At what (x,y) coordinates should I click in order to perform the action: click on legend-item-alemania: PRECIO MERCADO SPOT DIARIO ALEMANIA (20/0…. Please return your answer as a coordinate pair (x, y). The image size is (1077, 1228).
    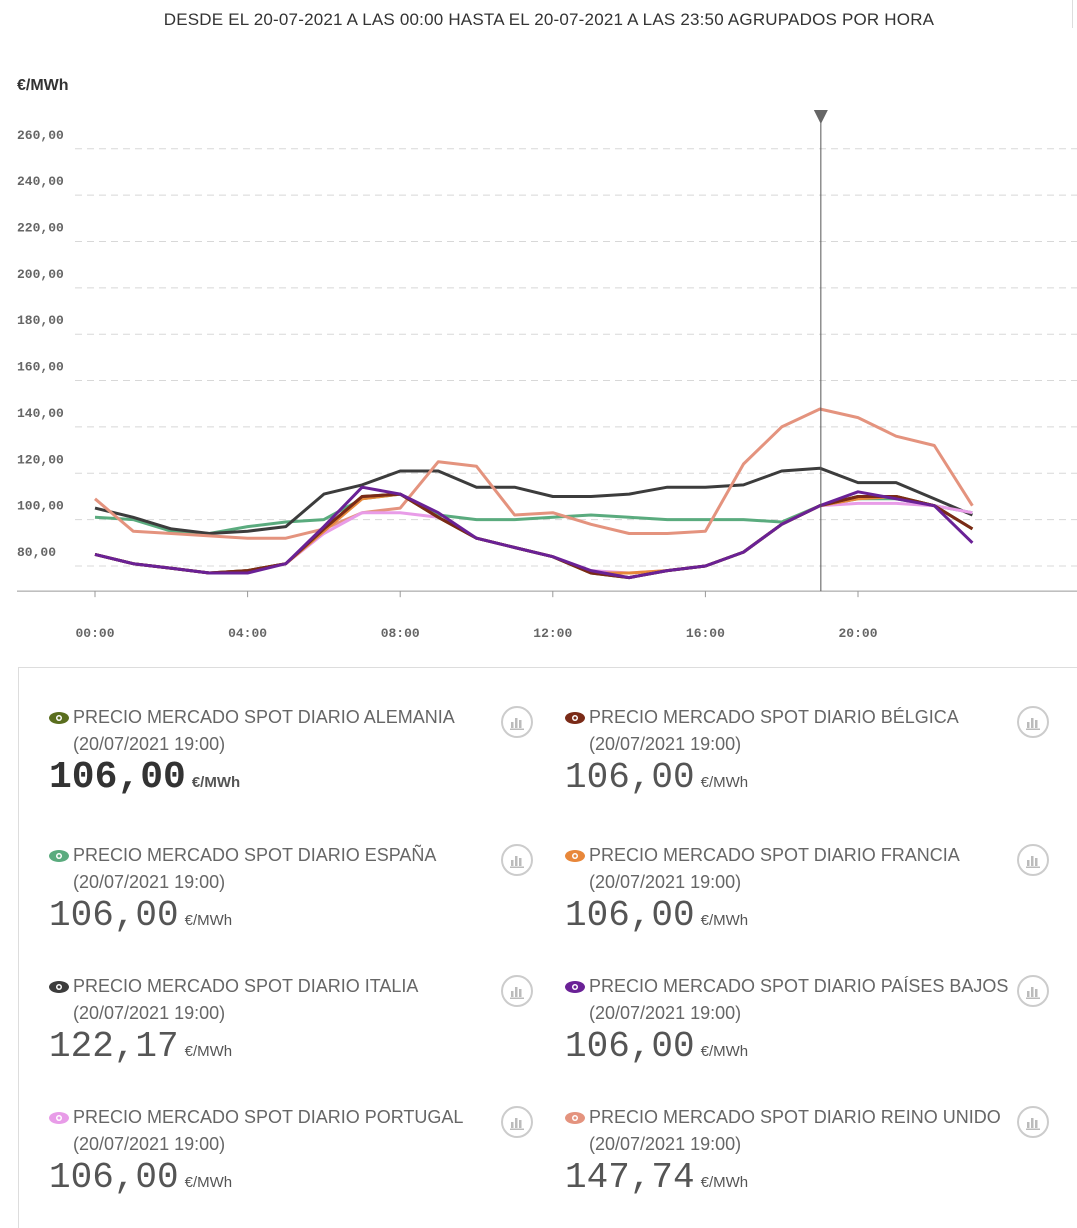
    Looking at the image, I should click on (284, 753).